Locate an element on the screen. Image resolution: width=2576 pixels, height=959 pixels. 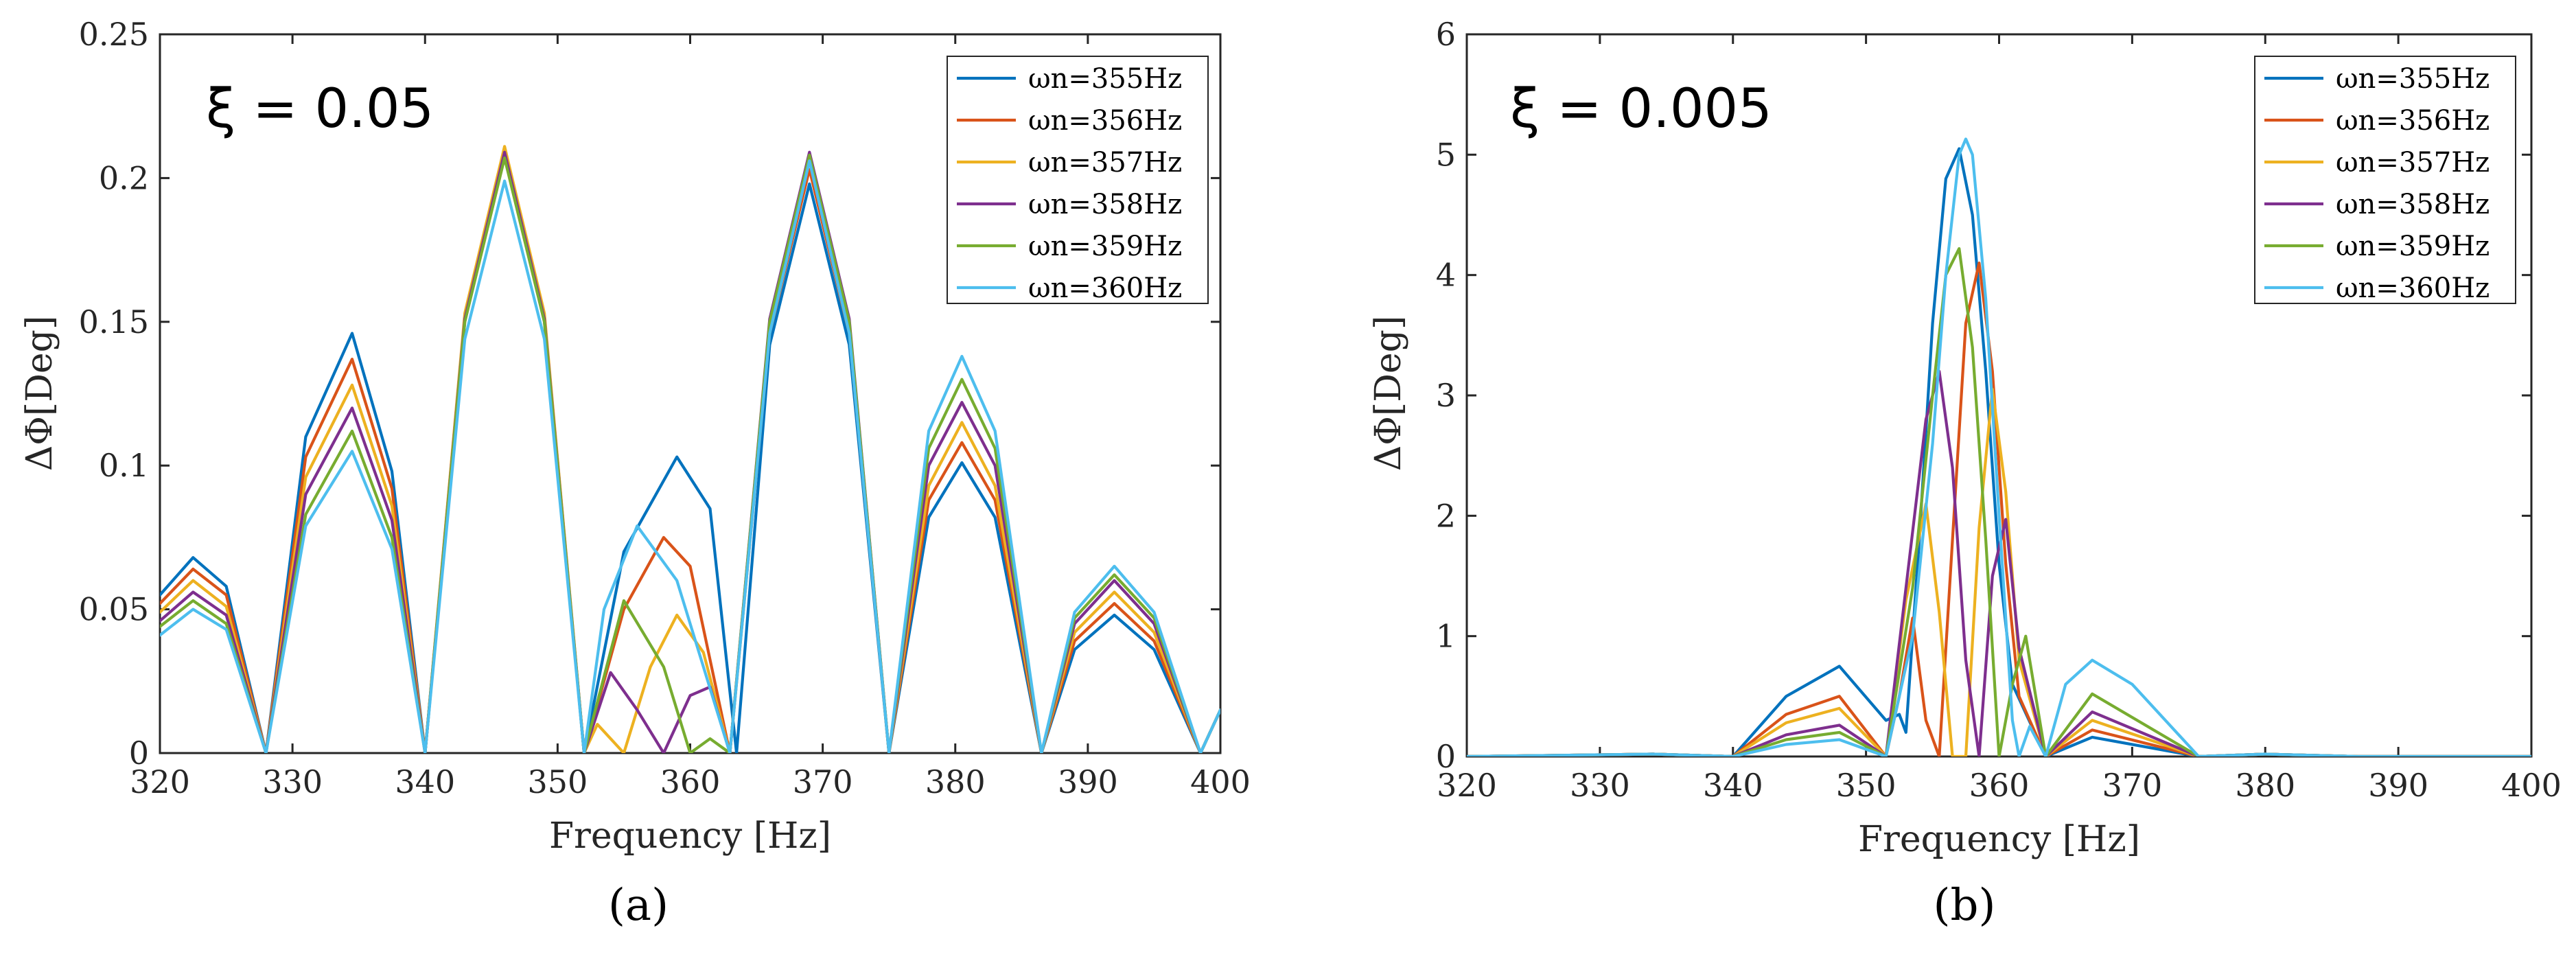
damping-annotation: ξ = 0.05 is located at coordinates (320, 109).